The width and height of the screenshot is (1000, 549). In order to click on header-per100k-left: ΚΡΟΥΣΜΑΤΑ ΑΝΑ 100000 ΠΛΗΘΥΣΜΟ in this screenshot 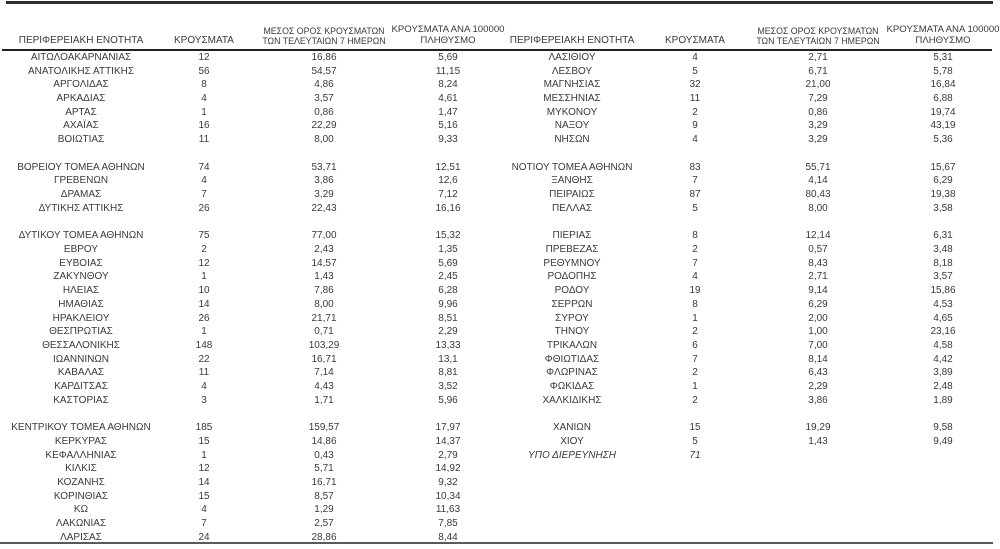, I will do `click(448, 27)`.